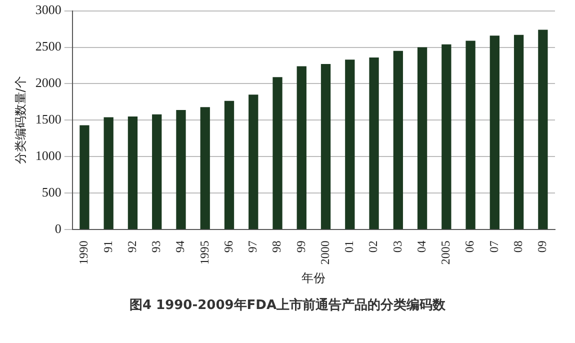 The height and width of the screenshot is (343, 575). Describe the element at coordinates (421, 246) in the screenshot. I see `x-tick-label: 04` at that location.